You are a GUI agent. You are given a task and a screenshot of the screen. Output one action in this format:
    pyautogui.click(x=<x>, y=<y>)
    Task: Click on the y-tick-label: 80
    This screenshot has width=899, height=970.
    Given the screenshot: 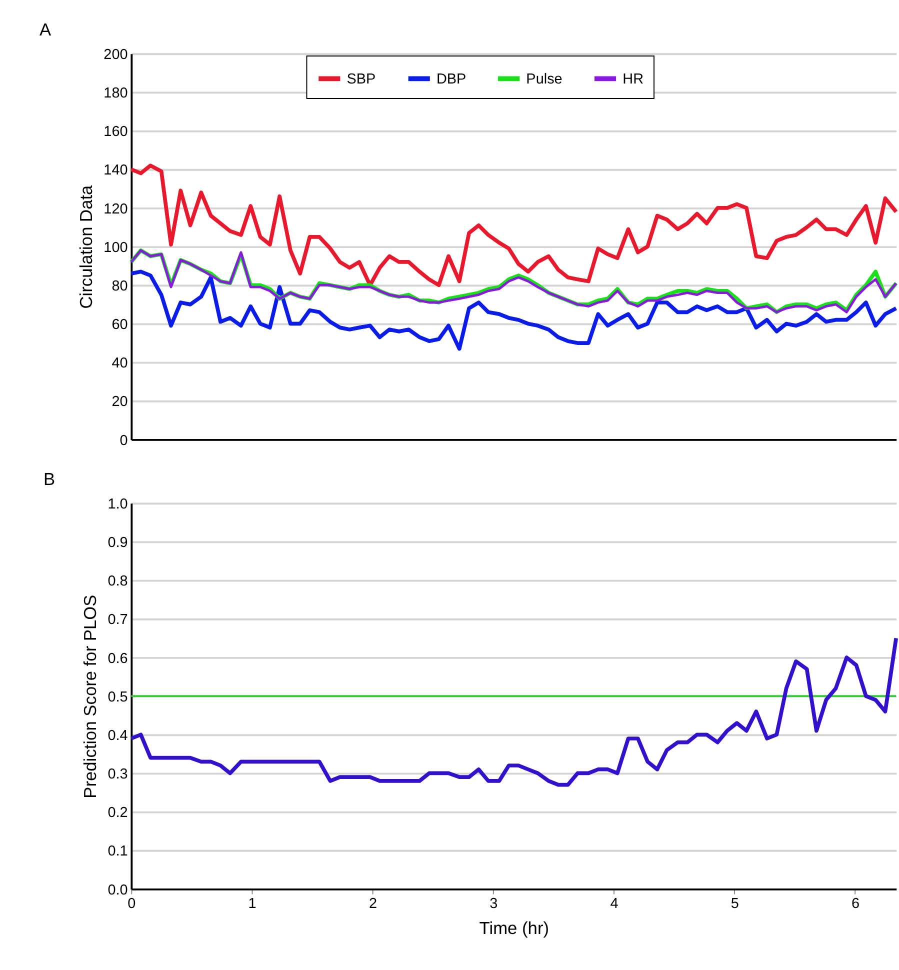 What is the action you would take?
    pyautogui.click(x=120, y=286)
    